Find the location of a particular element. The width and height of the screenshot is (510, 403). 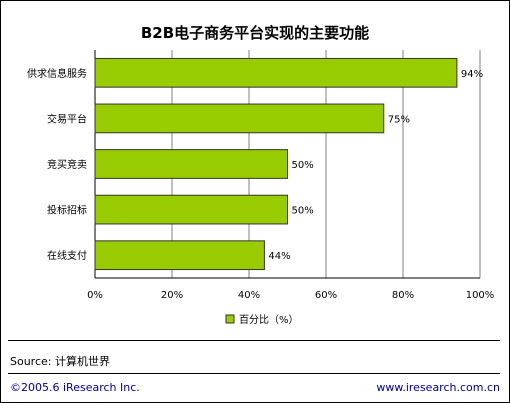

data-label: 75% is located at coordinates (399, 119).